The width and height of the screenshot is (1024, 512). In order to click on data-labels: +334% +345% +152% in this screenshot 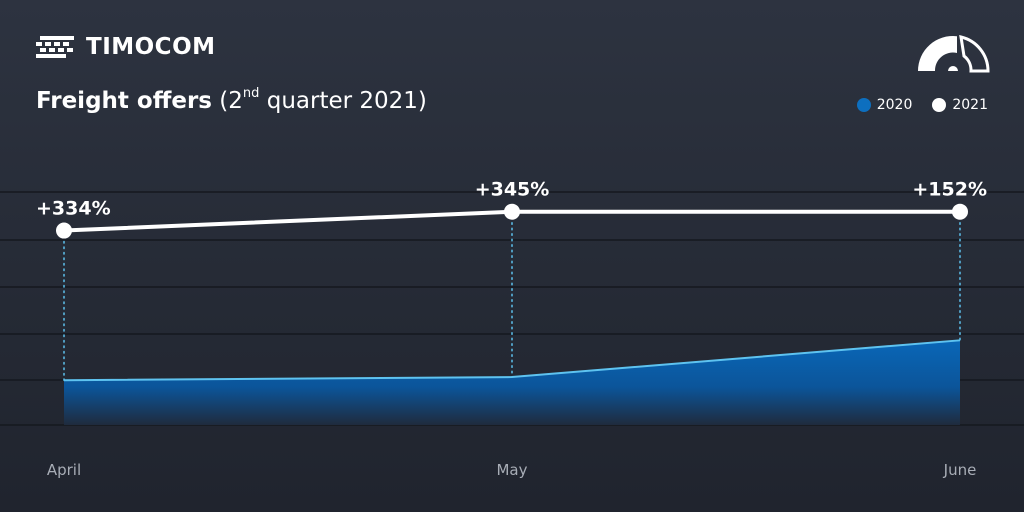, I will do `click(511, 199)`.